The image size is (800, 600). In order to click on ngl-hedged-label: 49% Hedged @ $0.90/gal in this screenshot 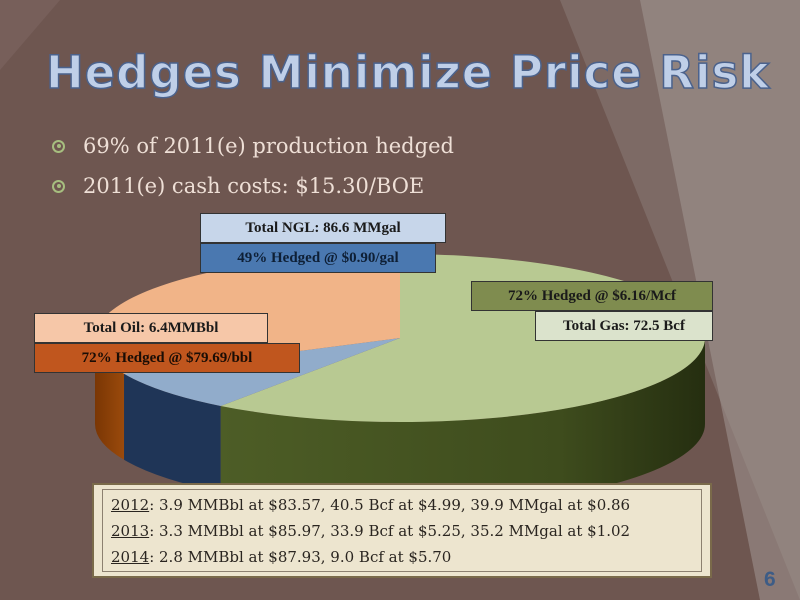, I will do `click(318, 258)`.